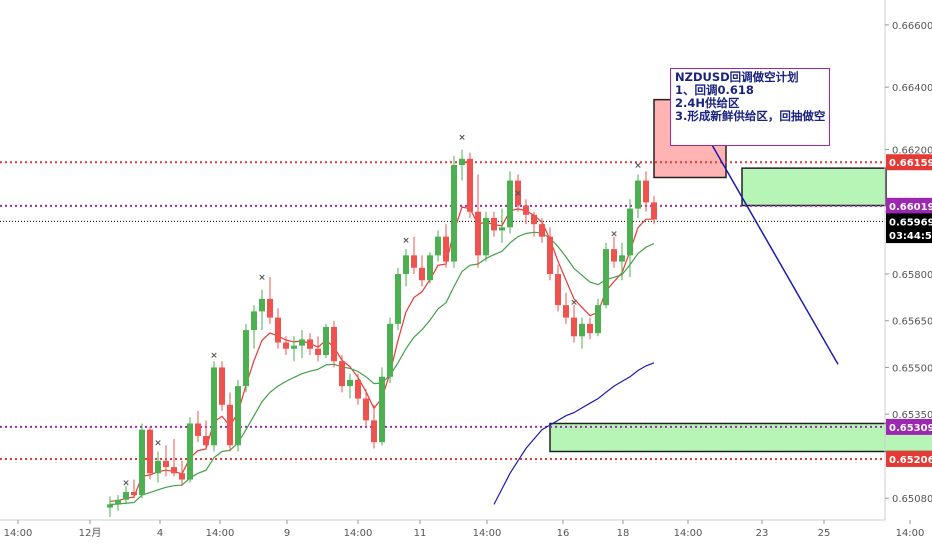 The width and height of the screenshot is (932, 554). Describe the element at coordinates (912, 415) in the screenshot. I see `price-tick-label: 0.65350` at that location.